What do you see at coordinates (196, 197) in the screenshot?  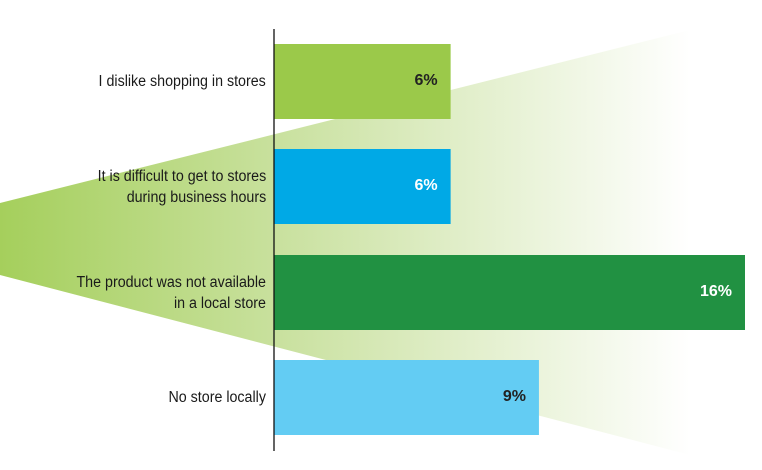 I see `category-label-line: during business hours` at bounding box center [196, 197].